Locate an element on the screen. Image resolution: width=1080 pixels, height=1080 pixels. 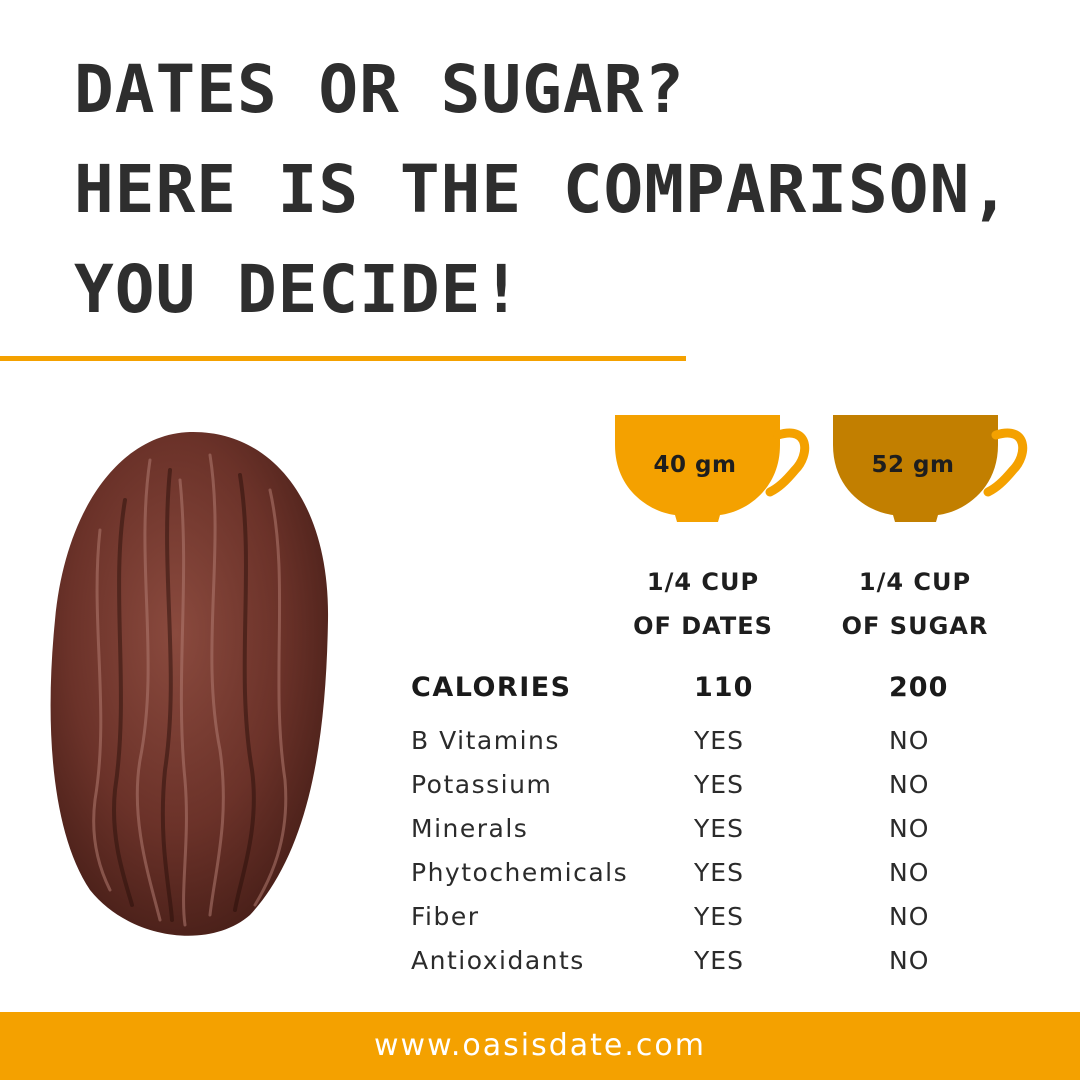
table-row: Minerals YES NO is located at coordinates (731, 832).